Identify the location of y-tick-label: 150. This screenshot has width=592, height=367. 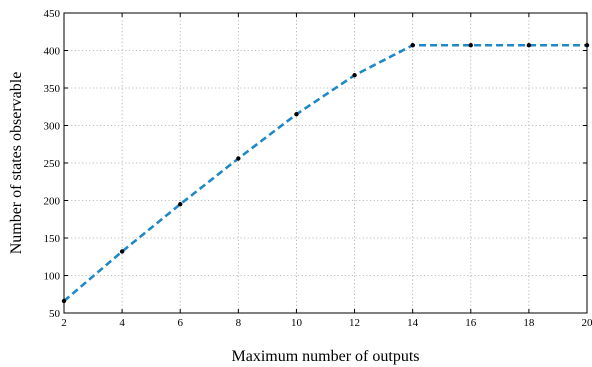
(52, 239).